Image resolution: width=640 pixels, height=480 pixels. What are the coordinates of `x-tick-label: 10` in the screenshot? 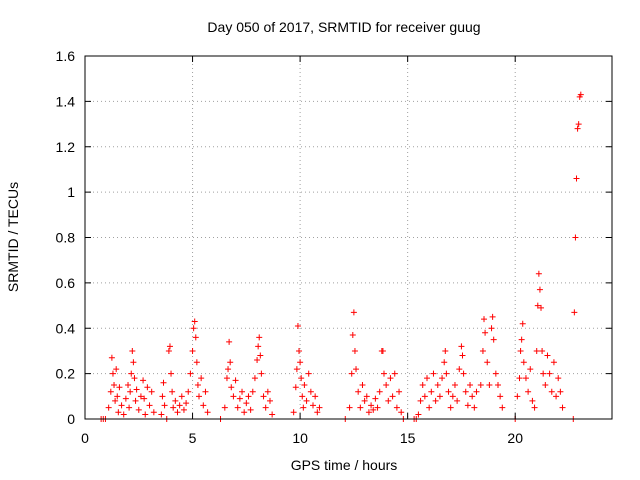 It's located at (300, 438).